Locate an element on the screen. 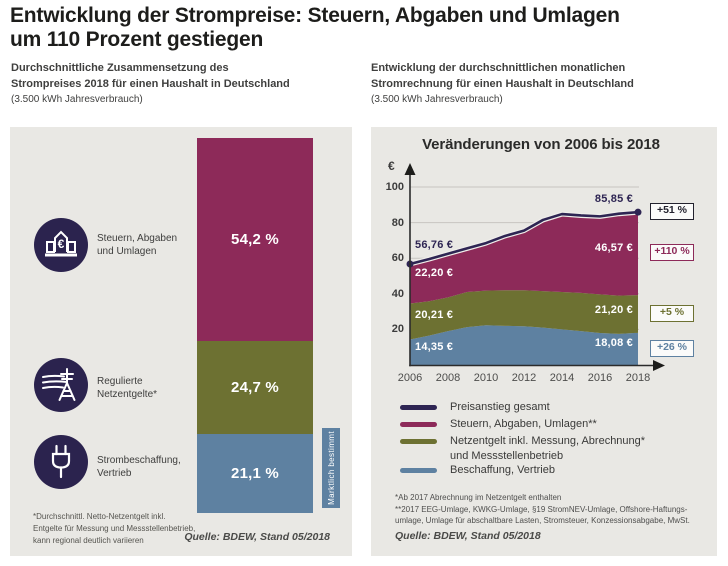  y-axis-unit-label: € is located at coordinates (391, 166).